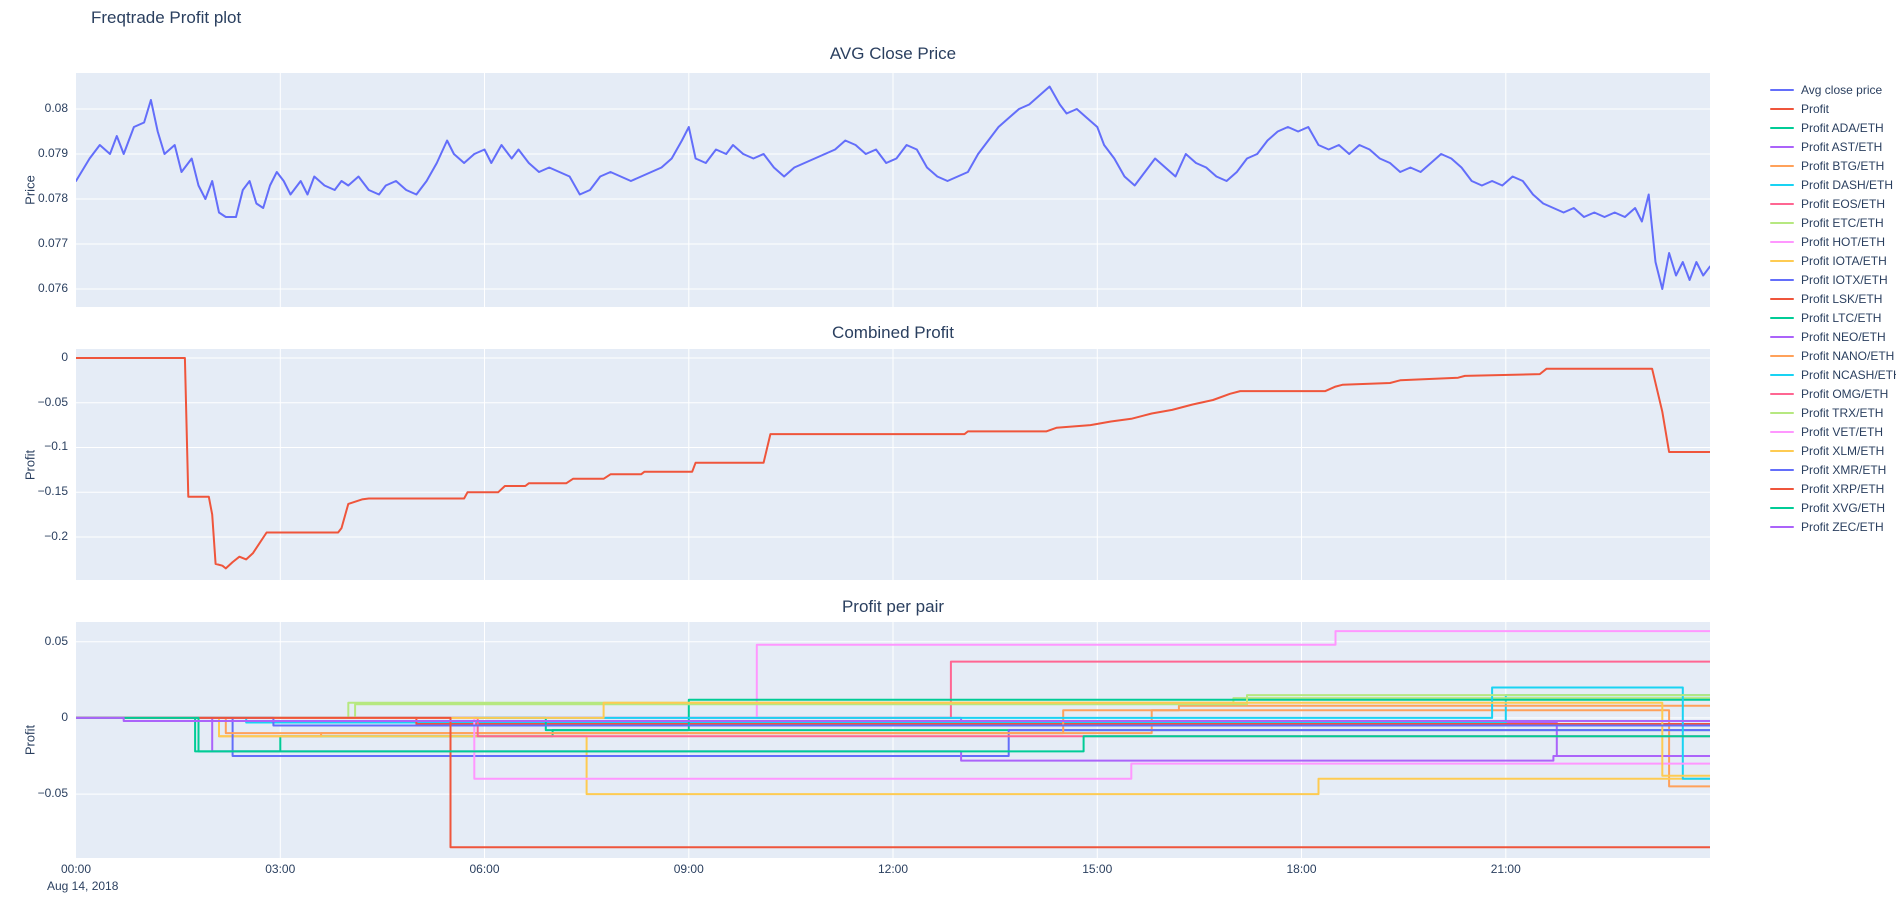 This screenshot has width=1896, height=913. What do you see at coordinates (1842, 298) in the screenshot?
I see `legend-item-label: Profit LSK/ETH` at bounding box center [1842, 298].